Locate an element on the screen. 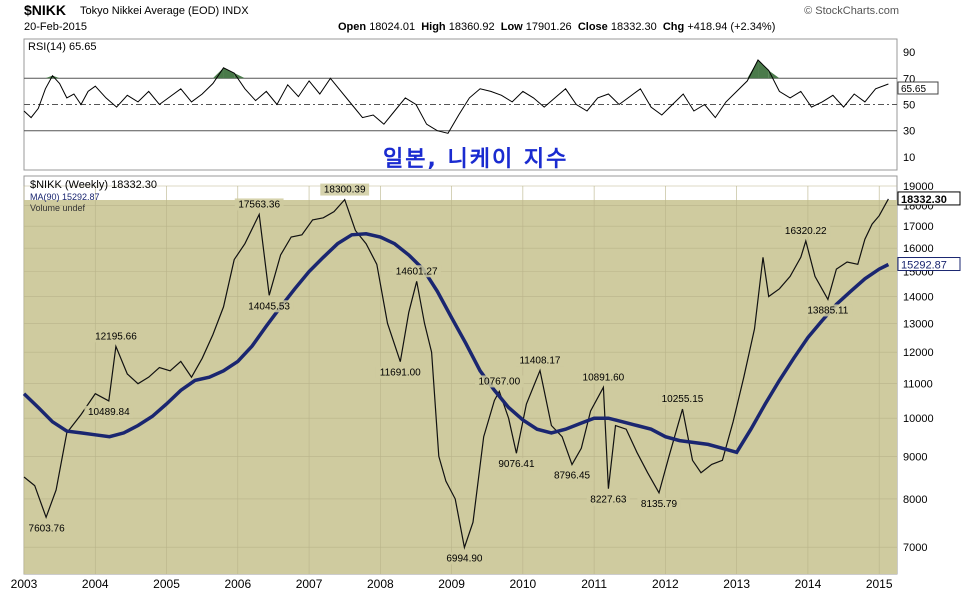 The height and width of the screenshot is (594, 963). price-annotation: 11408.17 is located at coordinates (539, 361).